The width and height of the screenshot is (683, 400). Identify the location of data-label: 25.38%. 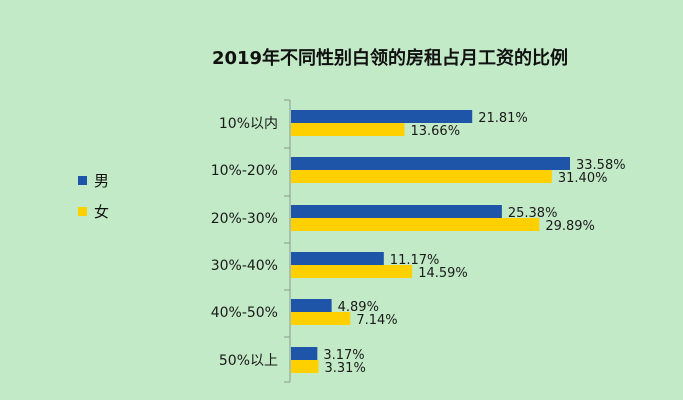
(533, 213).